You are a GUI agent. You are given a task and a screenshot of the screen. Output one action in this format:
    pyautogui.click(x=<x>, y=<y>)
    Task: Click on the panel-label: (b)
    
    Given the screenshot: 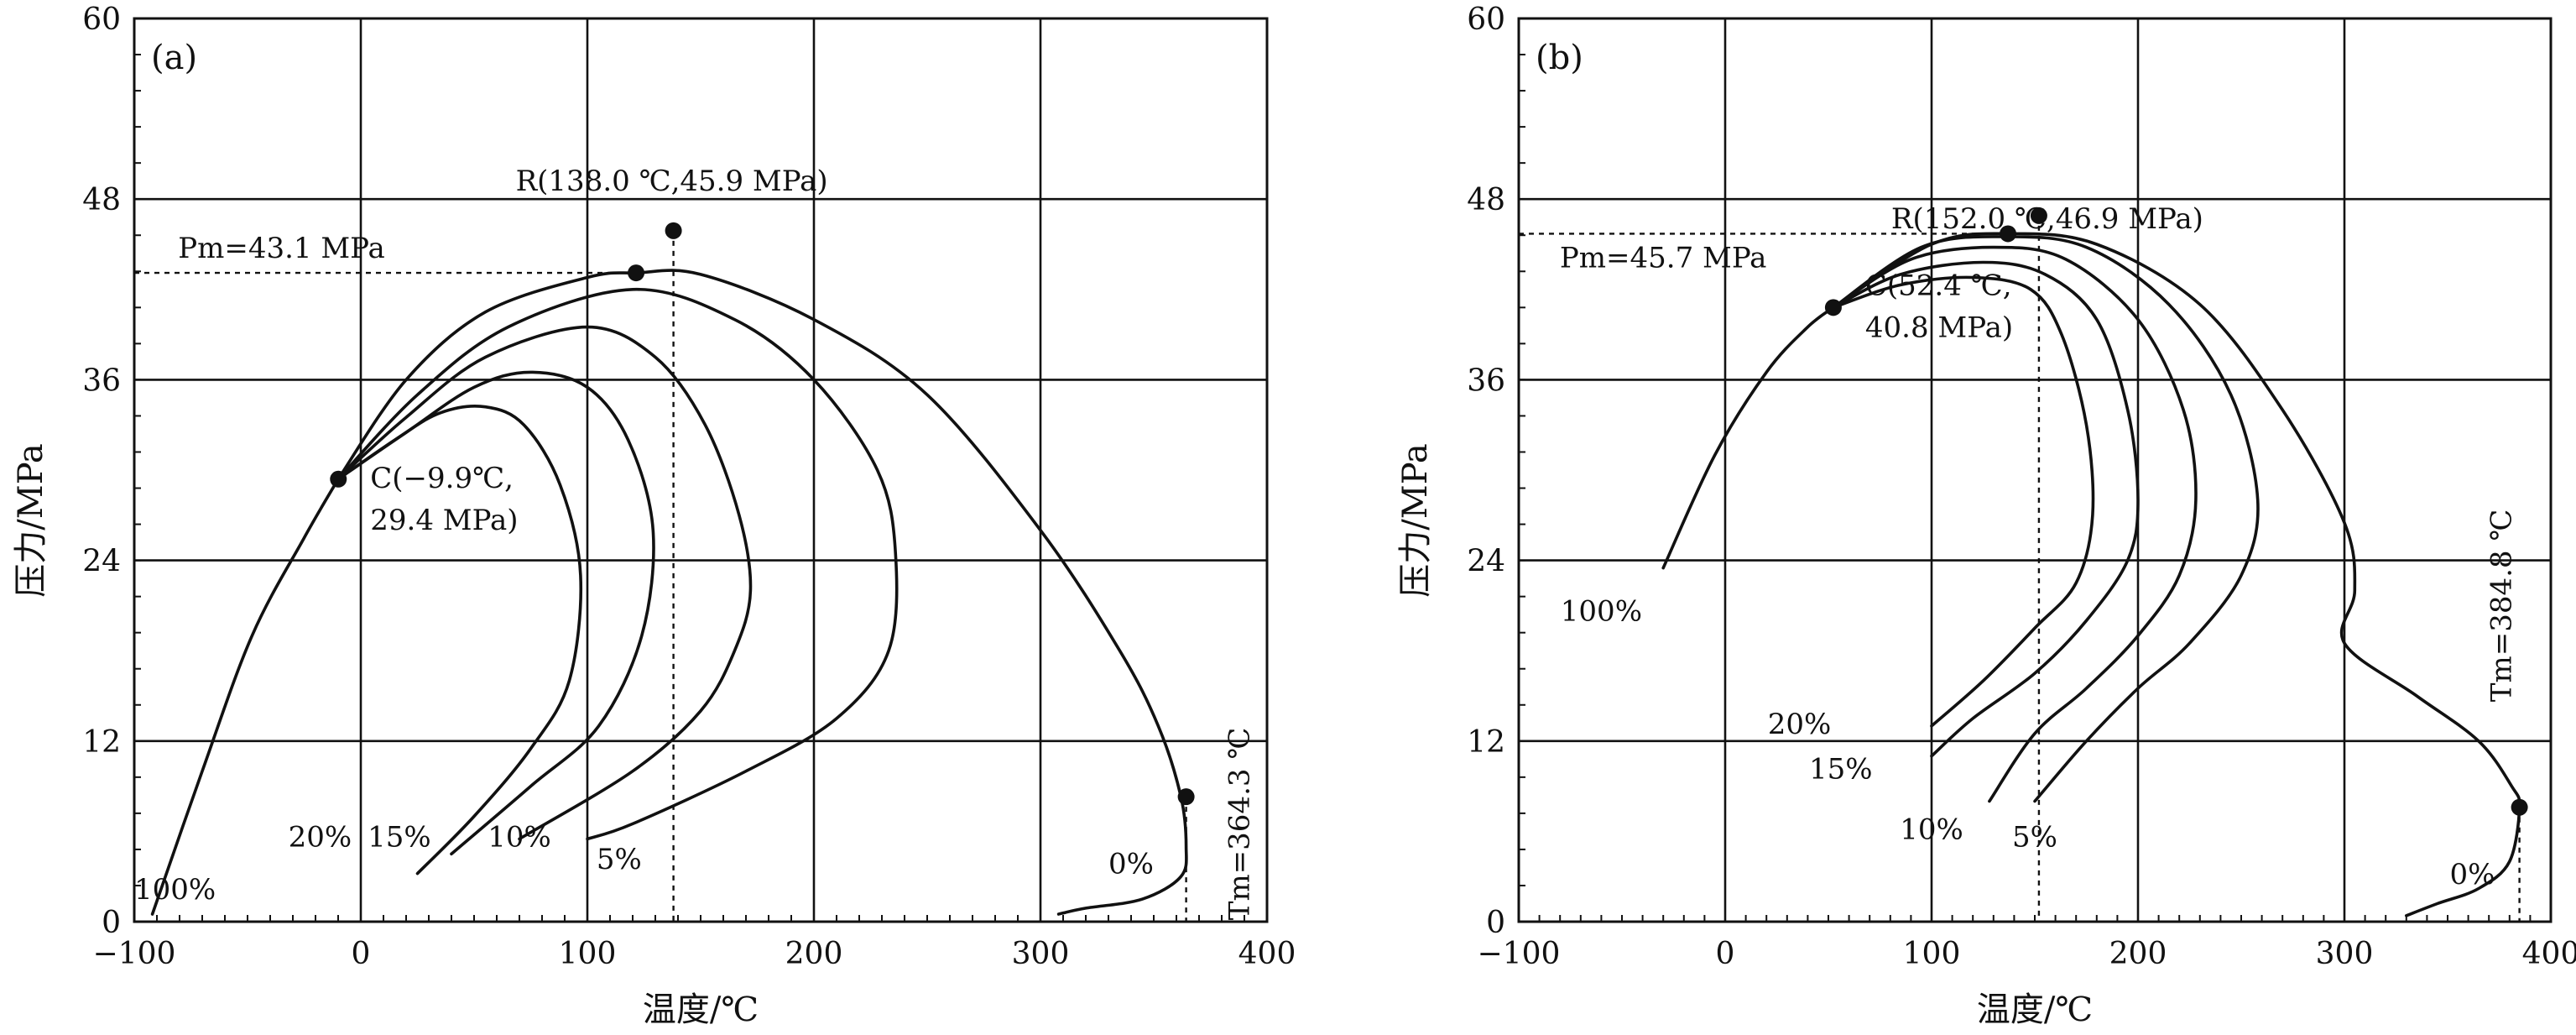 What is the action you would take?
    pyautogui.click(x=1559, y=58)
    